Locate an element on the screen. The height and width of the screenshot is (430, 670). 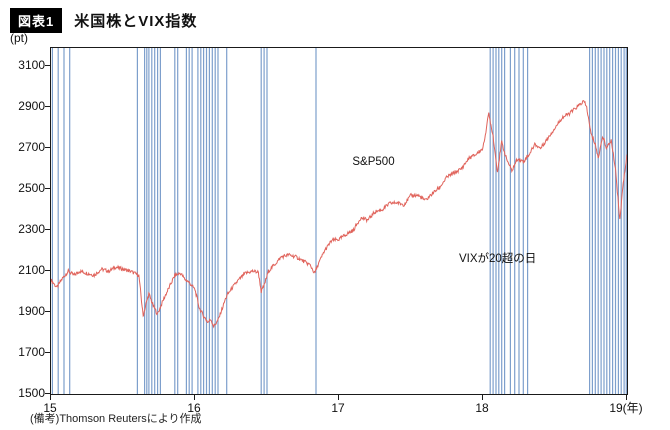
y-tick-label: 2100 is located at coordinates (31, 270).